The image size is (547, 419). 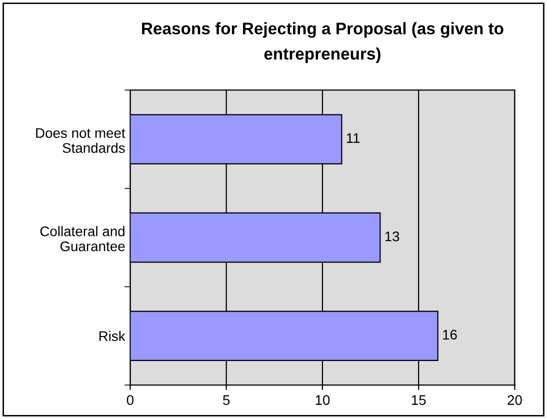 I want to click on data-label: 11, so click(x=353, y=138).